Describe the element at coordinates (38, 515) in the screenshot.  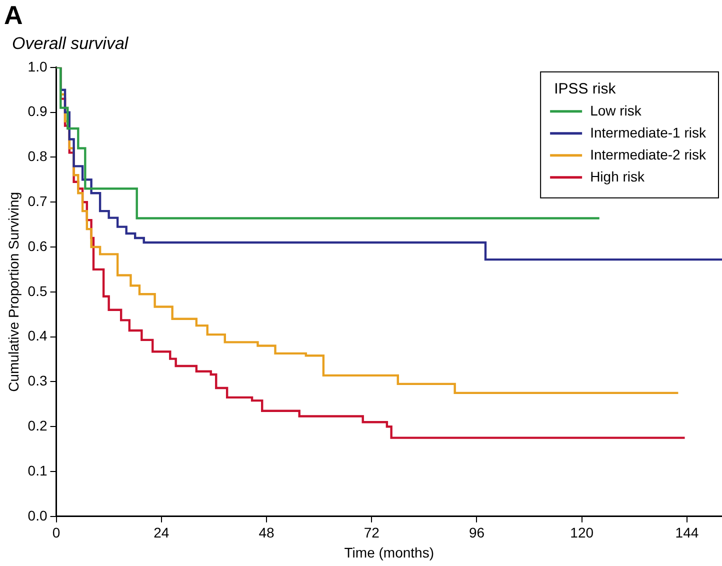
I see `y-tick-label: 0.0` at that location.